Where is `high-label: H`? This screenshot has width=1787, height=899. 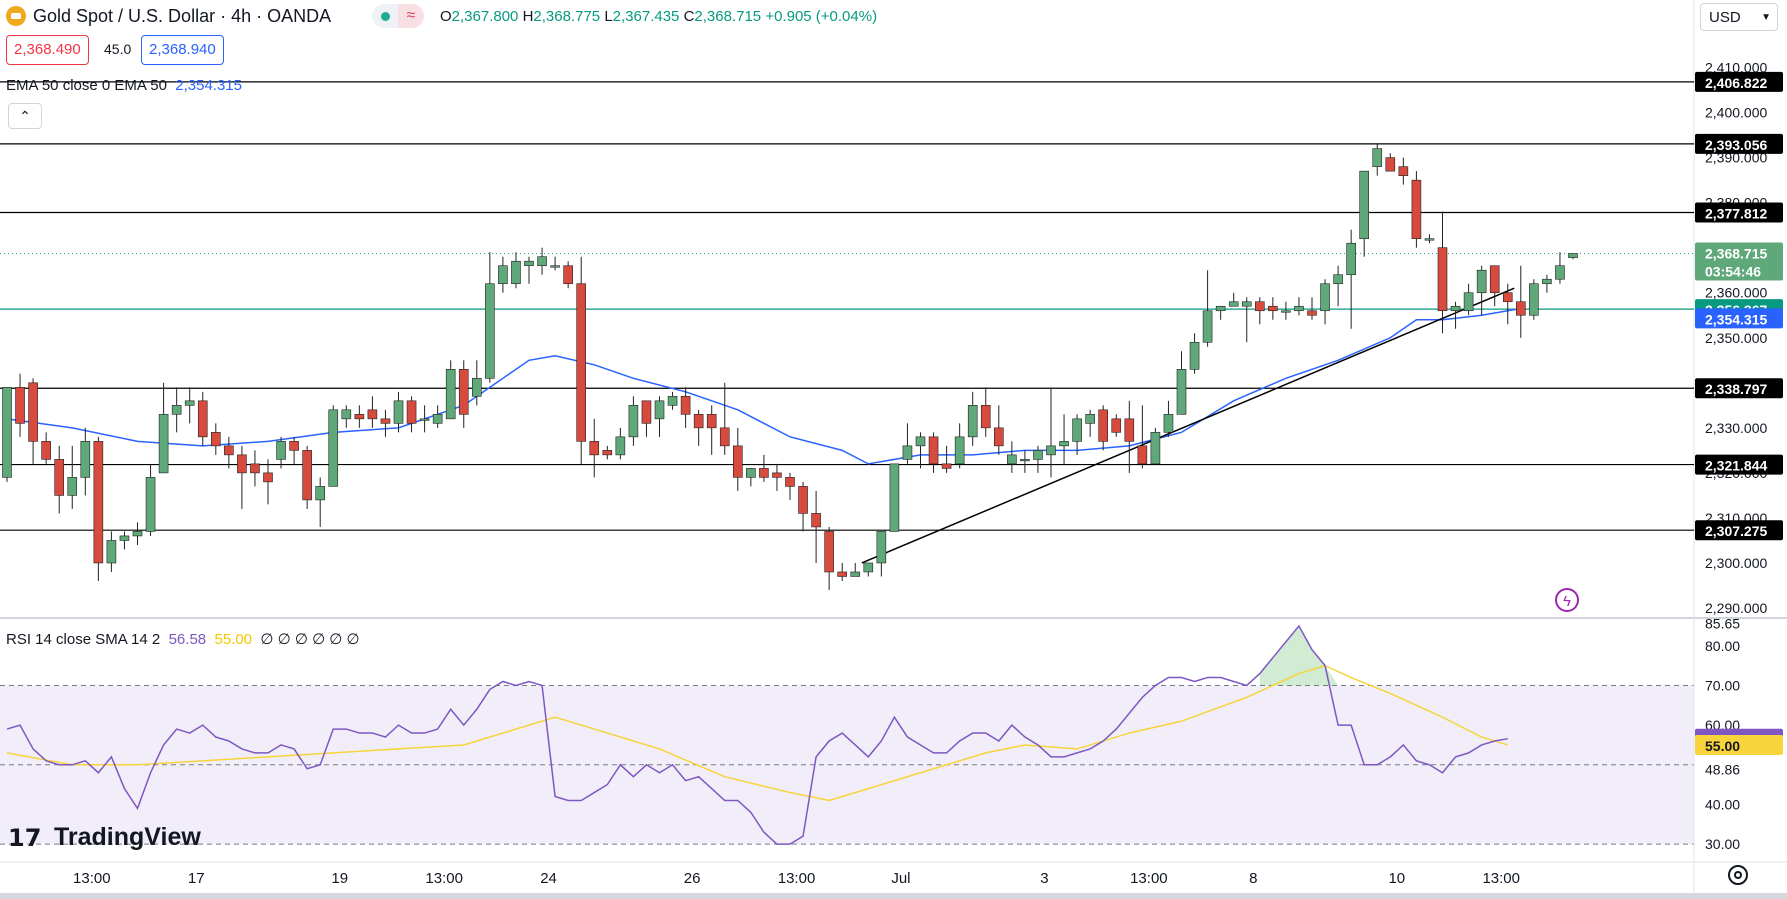 high-label: H is located at coordinates (528, 16).